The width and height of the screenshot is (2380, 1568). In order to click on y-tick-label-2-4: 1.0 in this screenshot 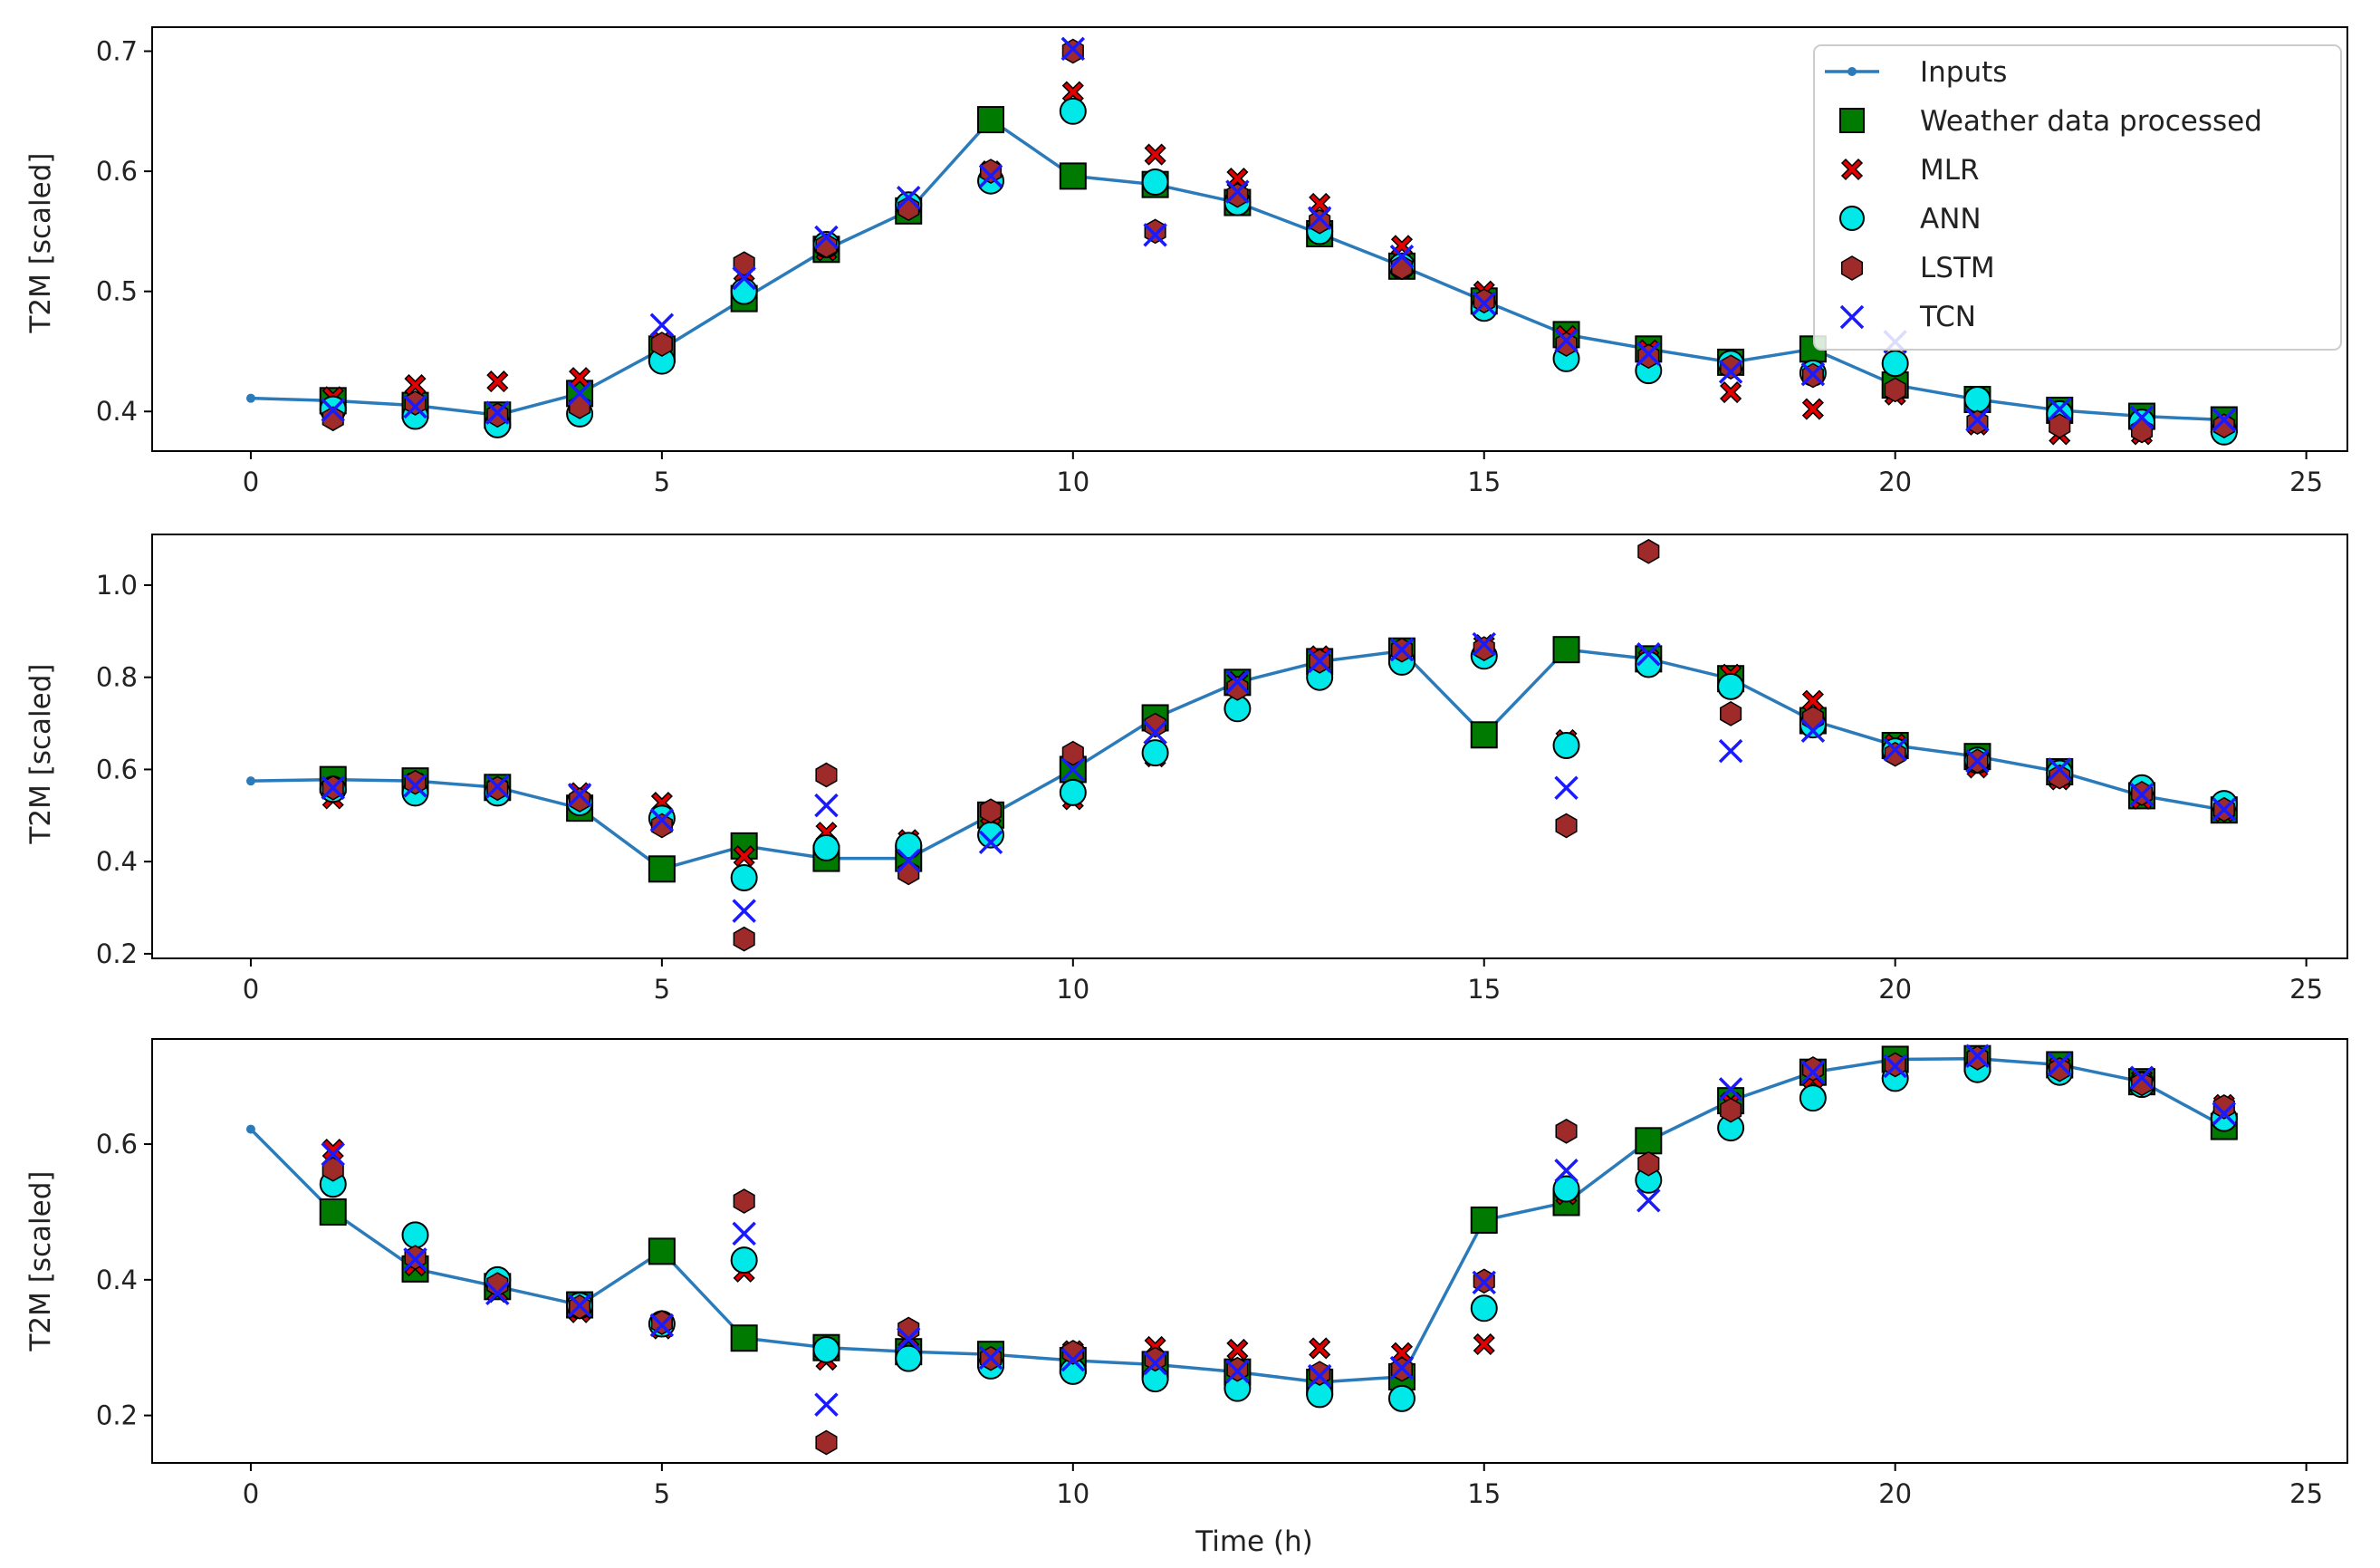, I will do `click(117, 585)`.